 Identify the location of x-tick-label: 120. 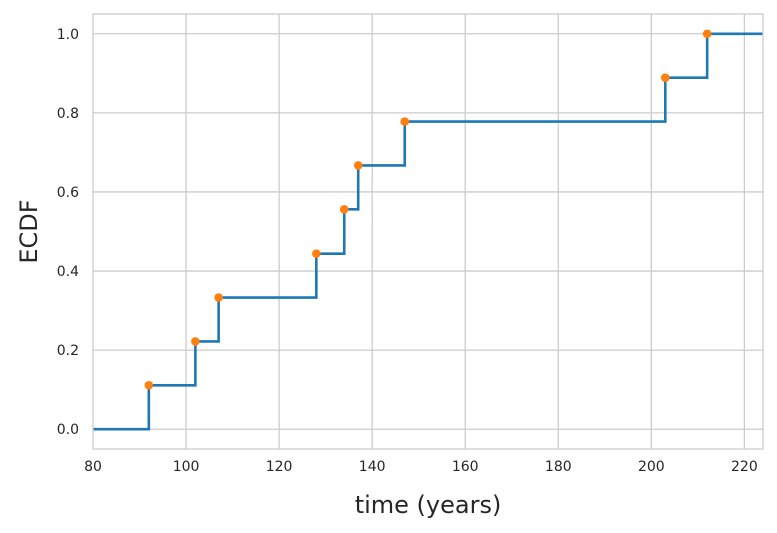
(279, 467).